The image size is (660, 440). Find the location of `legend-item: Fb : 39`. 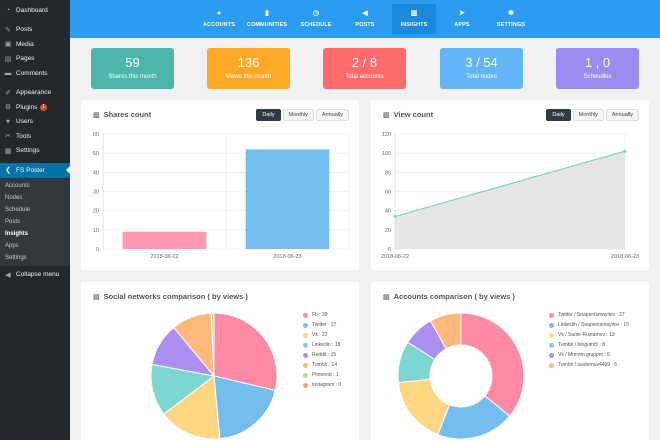

legend-item: Fb : 39 is located at coordinates (322, 315).